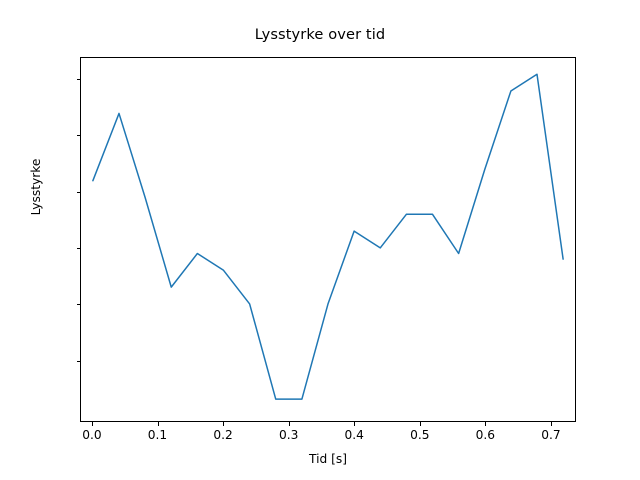 The width and height of the screenshot is (640, 480). Describe the element at coordinates (551, 435) in the screenshot. I see `x-tick-label: 0.7` at that location.